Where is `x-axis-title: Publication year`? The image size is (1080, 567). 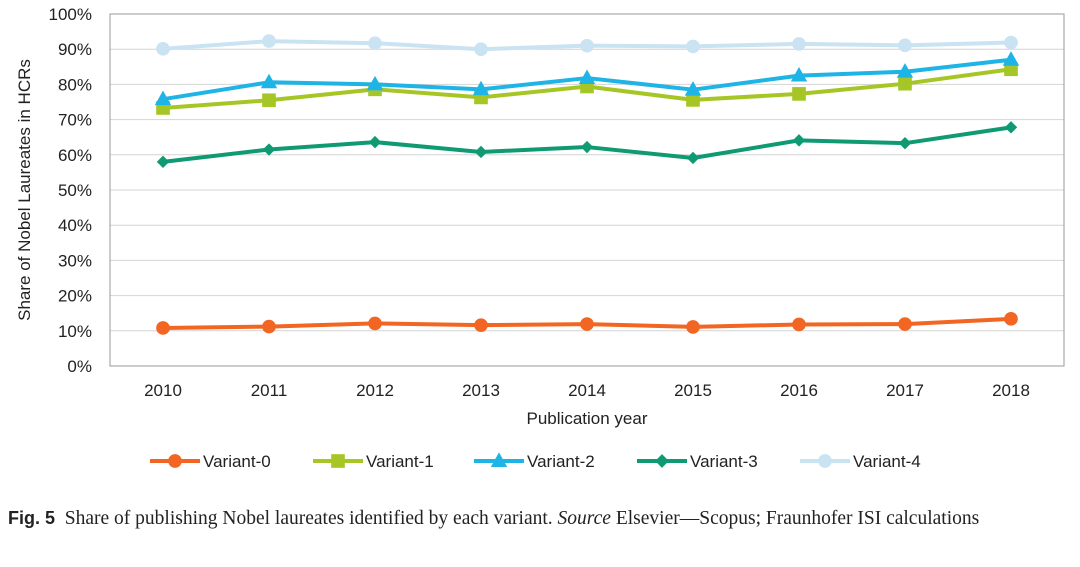 x-axis-title: Publication year is located at coordinates (587, 418).